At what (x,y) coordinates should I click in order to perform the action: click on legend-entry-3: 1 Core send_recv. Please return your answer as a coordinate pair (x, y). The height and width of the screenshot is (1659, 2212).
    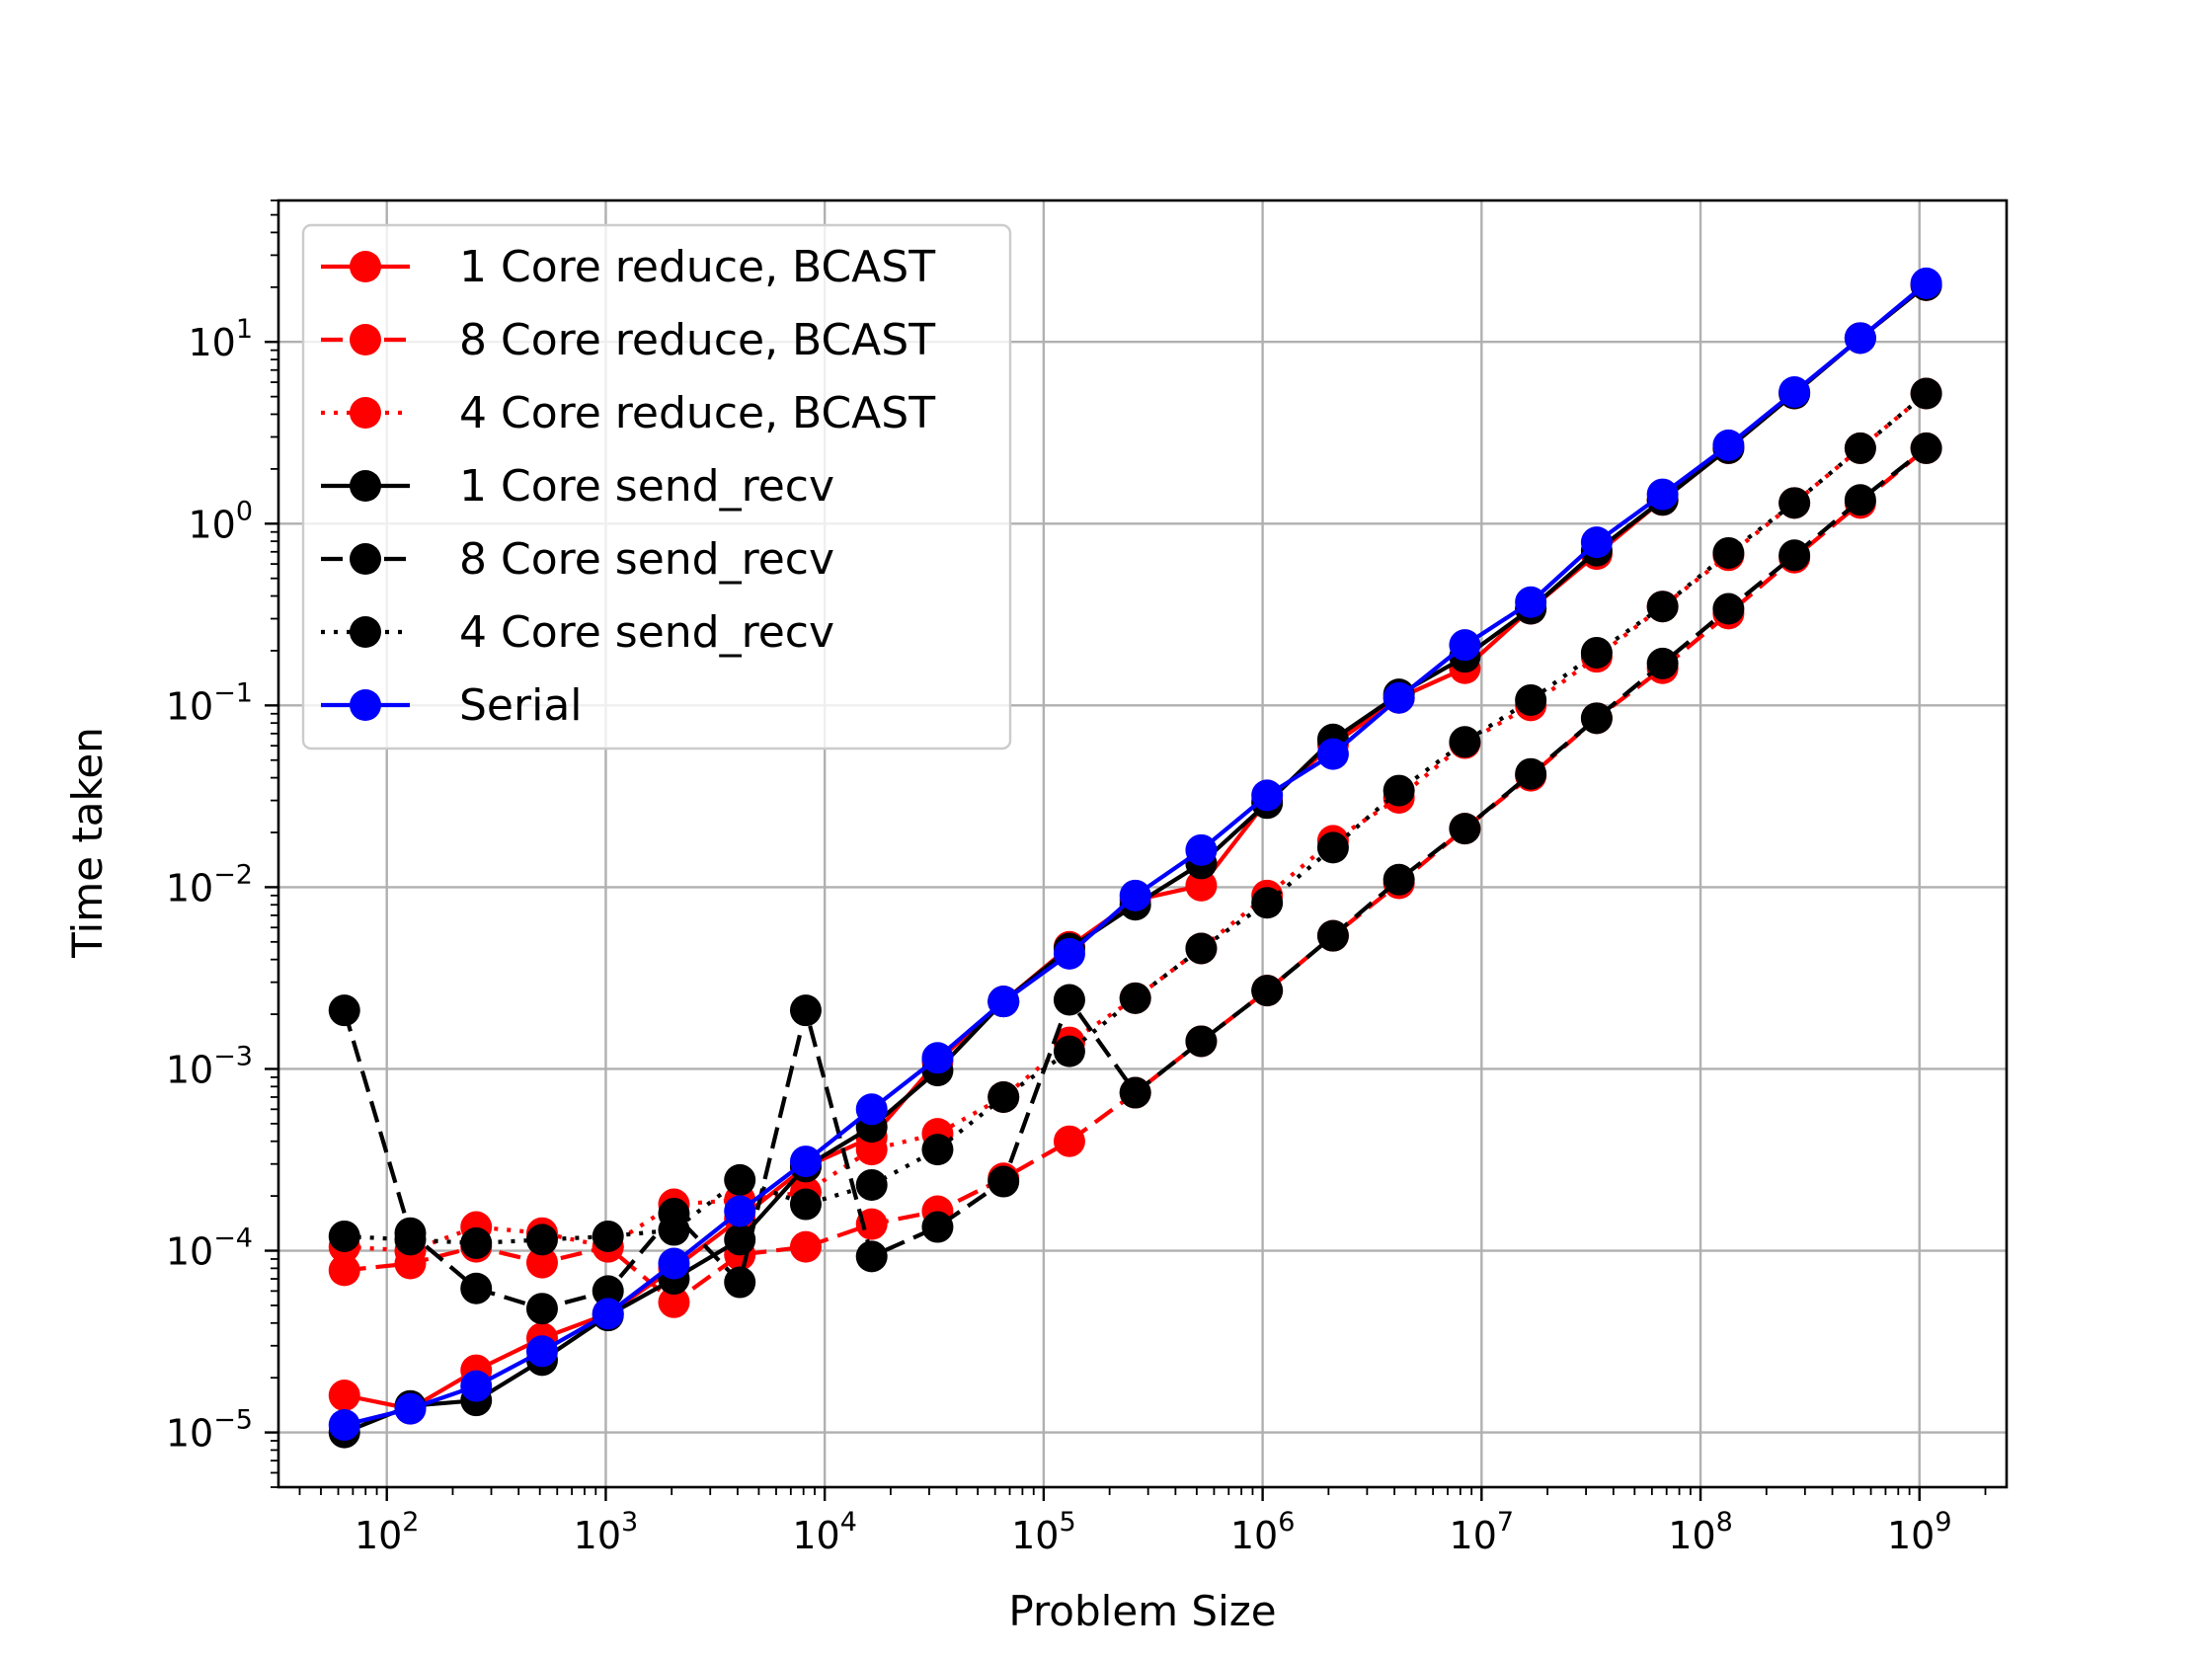
    Looking at the image, I should click on (577, 487).